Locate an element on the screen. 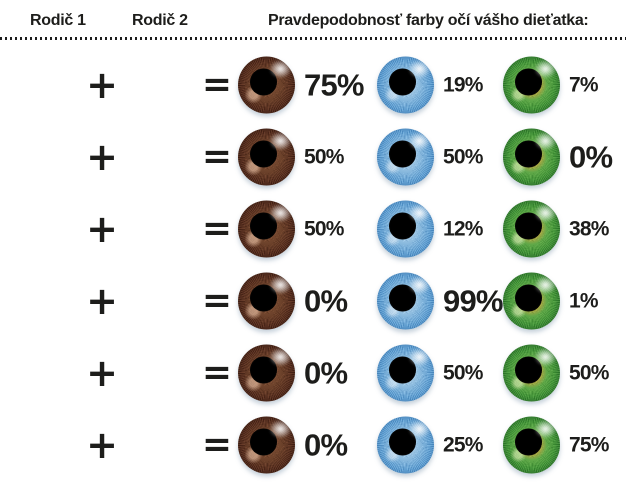 This screenshot has width=626, height=488. result-cell: 99% is located at coordinates (440, 301).